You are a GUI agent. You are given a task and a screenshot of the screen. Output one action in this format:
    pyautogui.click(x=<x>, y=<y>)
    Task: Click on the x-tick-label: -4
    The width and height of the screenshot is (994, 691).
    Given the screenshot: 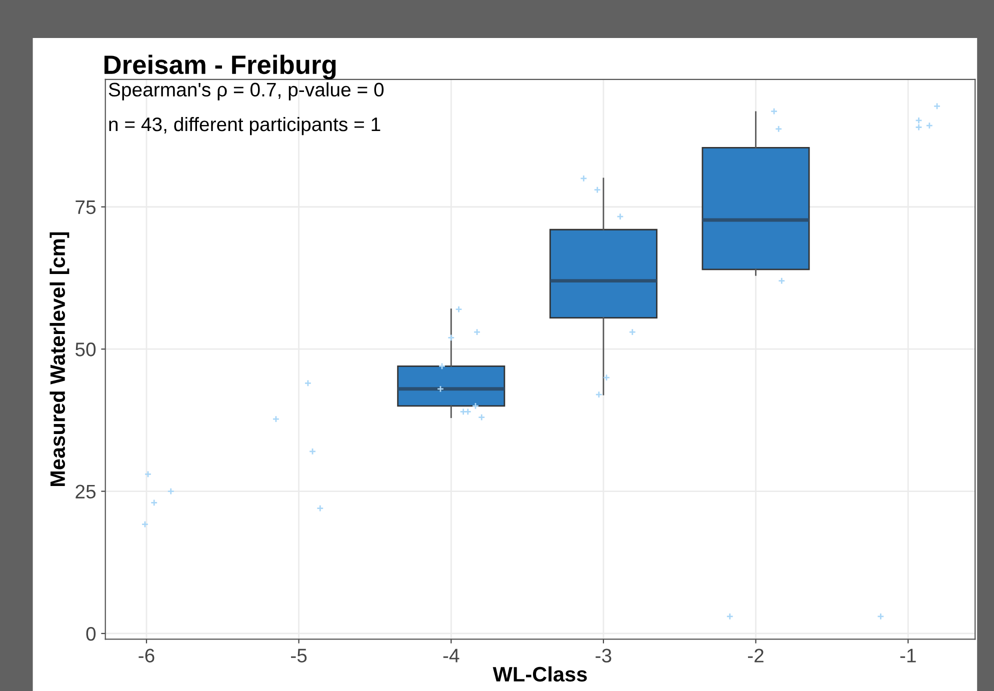 What is the action you would take?
    pyautogui.click(x=451, y=655)
    